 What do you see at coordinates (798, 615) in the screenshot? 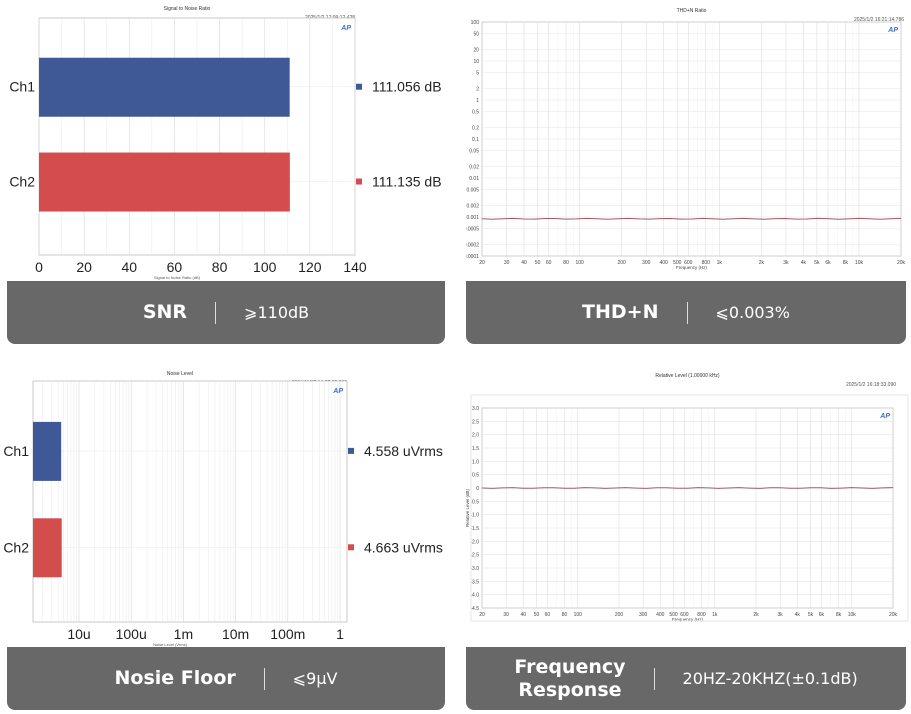
I see `x-tick-label: 4k` at bounding box center [798, 615].